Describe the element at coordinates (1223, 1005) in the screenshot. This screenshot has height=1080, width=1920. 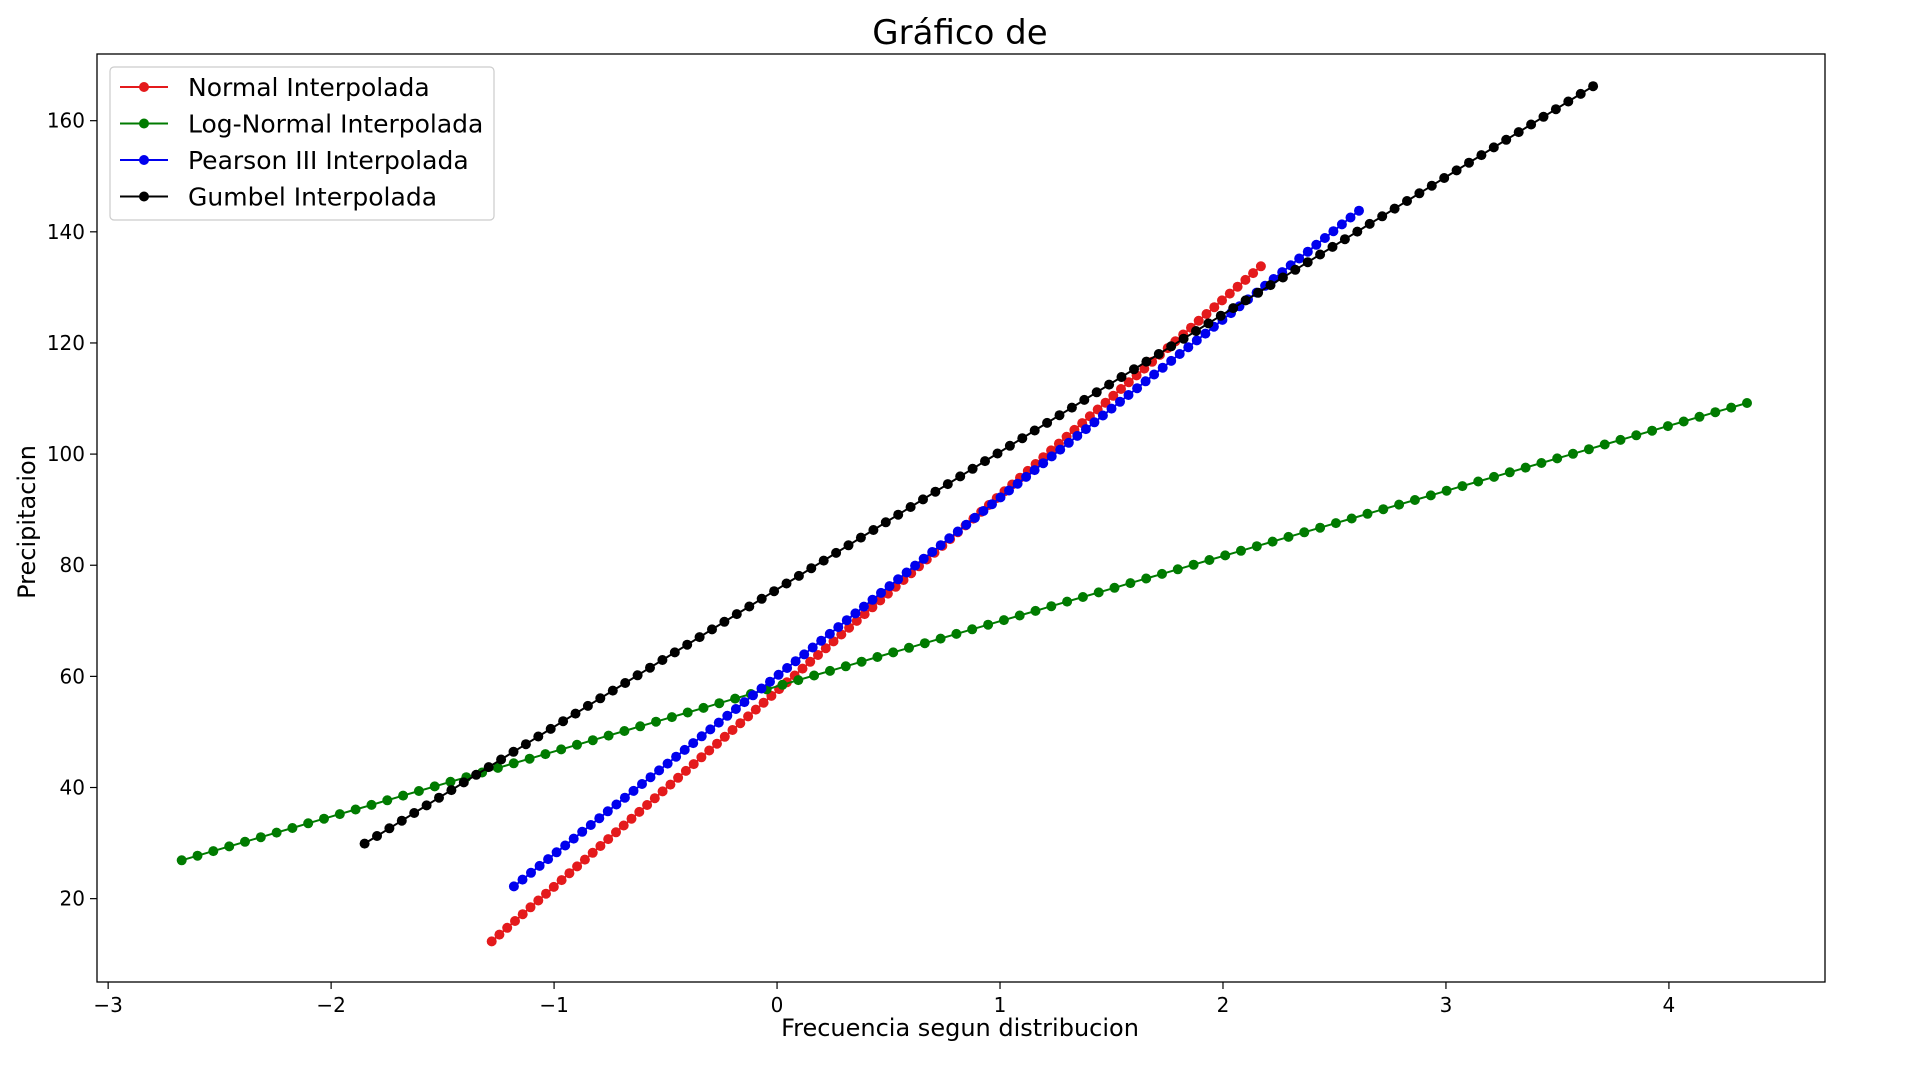
I see `x-tick-label: 2` at that location.